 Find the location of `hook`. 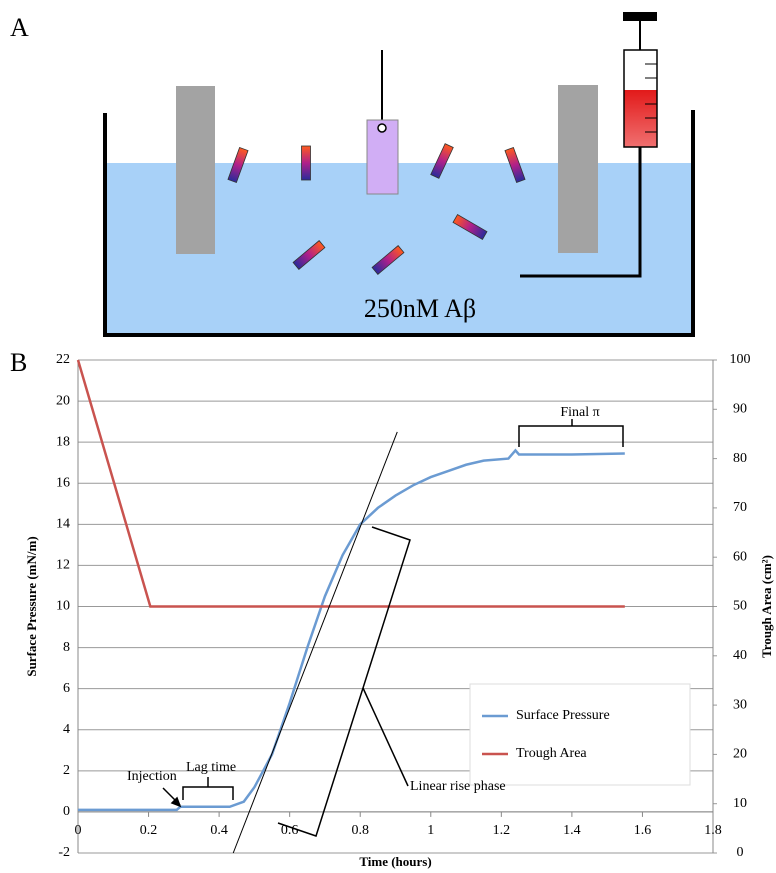

hook is located at coordinates (382, 128).